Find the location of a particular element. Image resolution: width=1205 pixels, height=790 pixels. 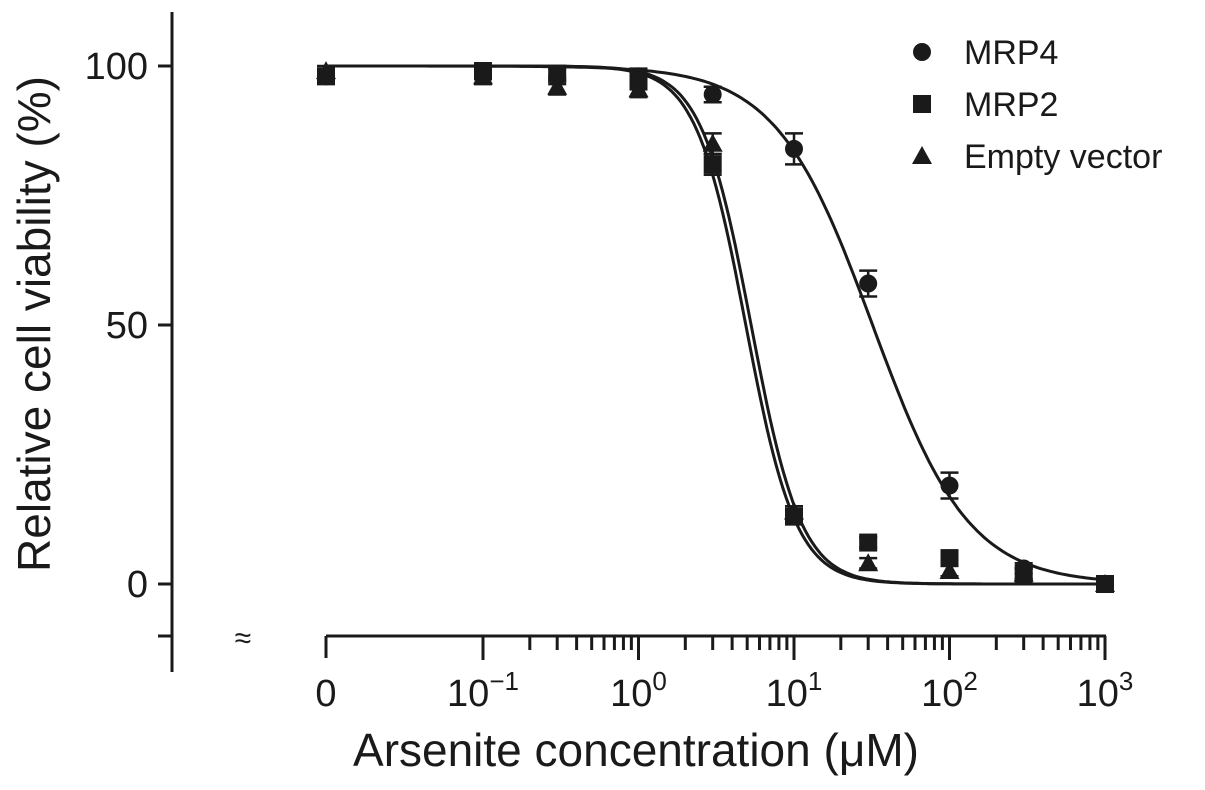

y-tick-label: 100 is located at coordinates (116, 67).